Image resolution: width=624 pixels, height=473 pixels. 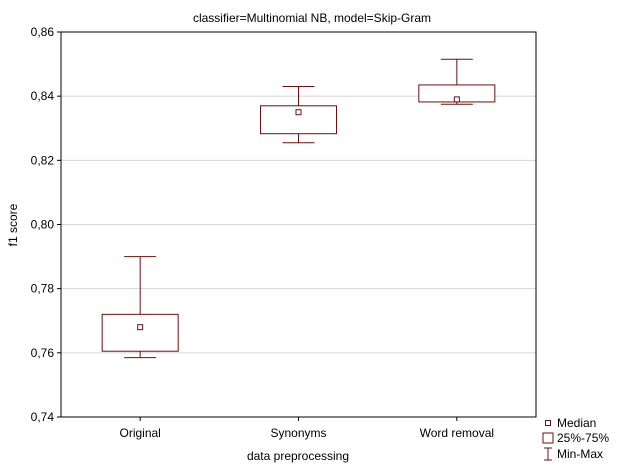 I want to click on x-tick-label: Synonyms, so click(x=298, y=433).